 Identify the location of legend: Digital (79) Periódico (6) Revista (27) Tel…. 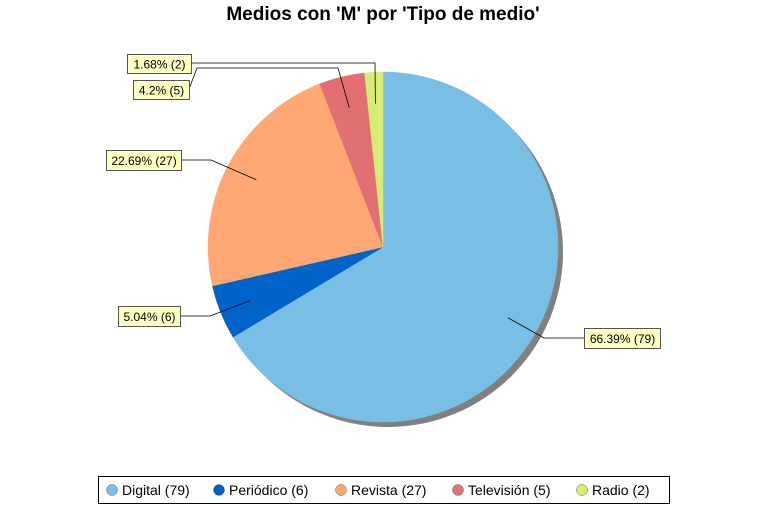
(384, 490).